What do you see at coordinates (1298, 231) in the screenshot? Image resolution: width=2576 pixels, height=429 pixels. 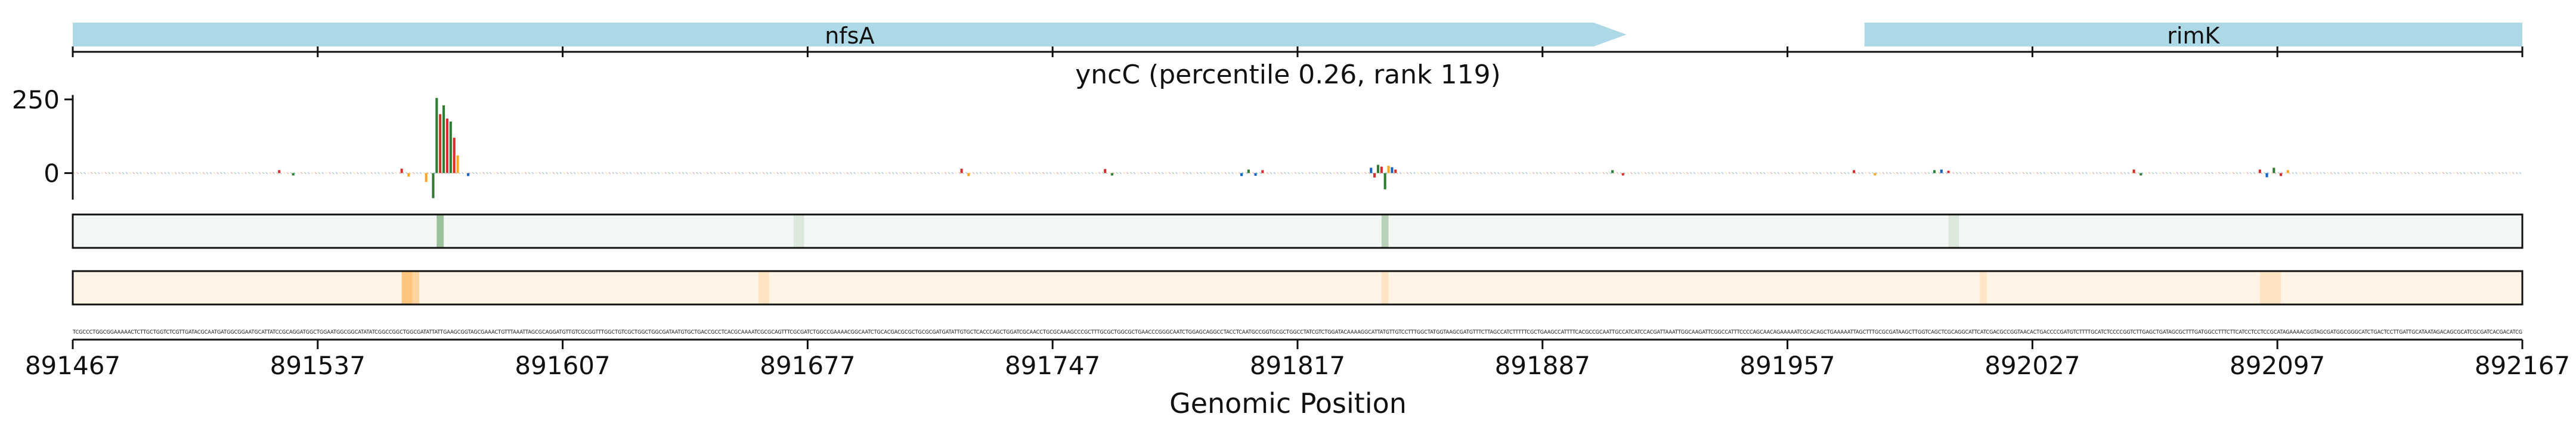 I see `heatmap-track-green` at bounding box center [1298, 231].